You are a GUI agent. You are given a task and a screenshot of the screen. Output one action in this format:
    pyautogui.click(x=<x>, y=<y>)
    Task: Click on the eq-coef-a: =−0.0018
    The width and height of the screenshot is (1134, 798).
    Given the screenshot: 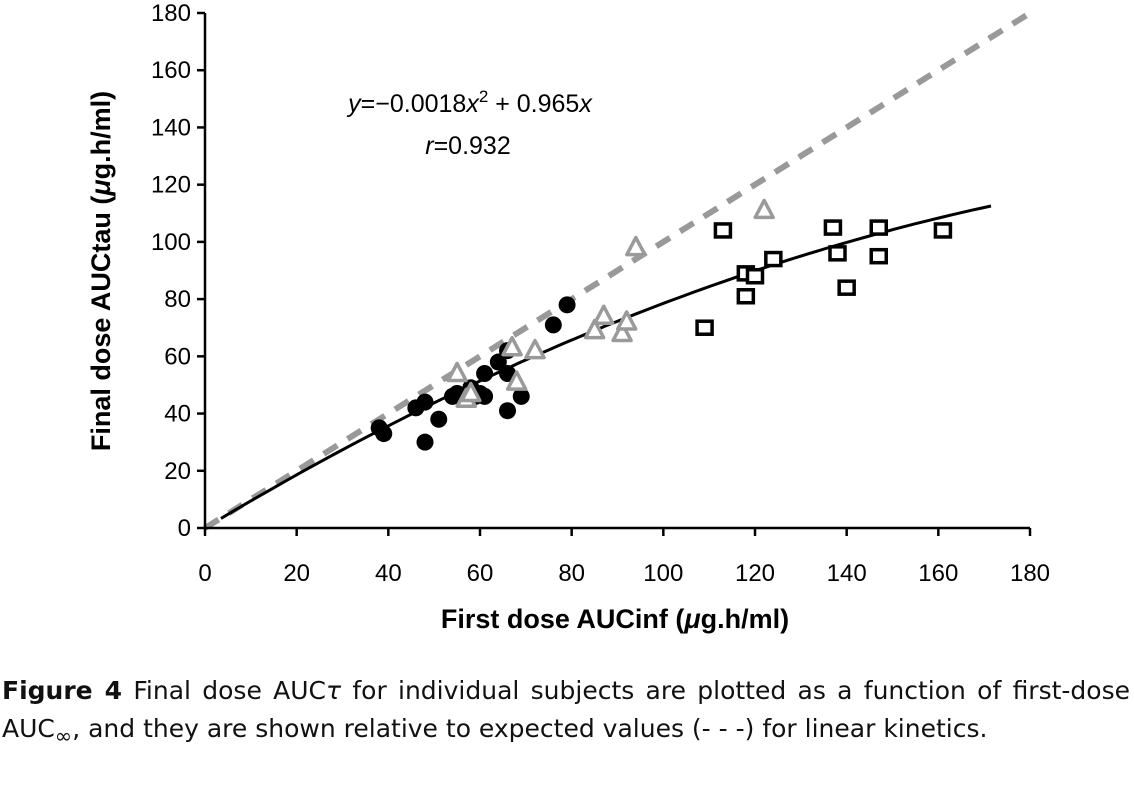 What is the action you would take?
    pyautogui.click(x=414, y=104)
    